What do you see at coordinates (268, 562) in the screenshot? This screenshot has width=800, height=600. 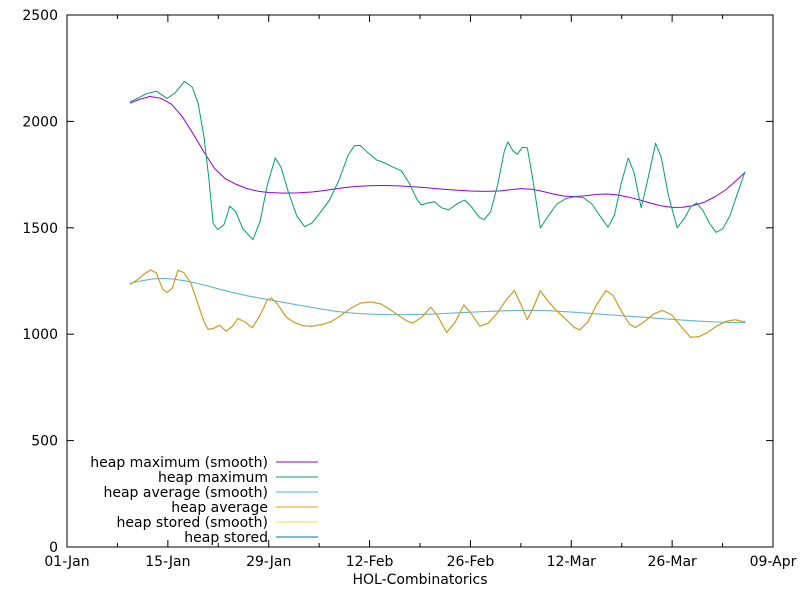 I see `x-tick-label: 29-Jan` at bounding box center [268, 562].